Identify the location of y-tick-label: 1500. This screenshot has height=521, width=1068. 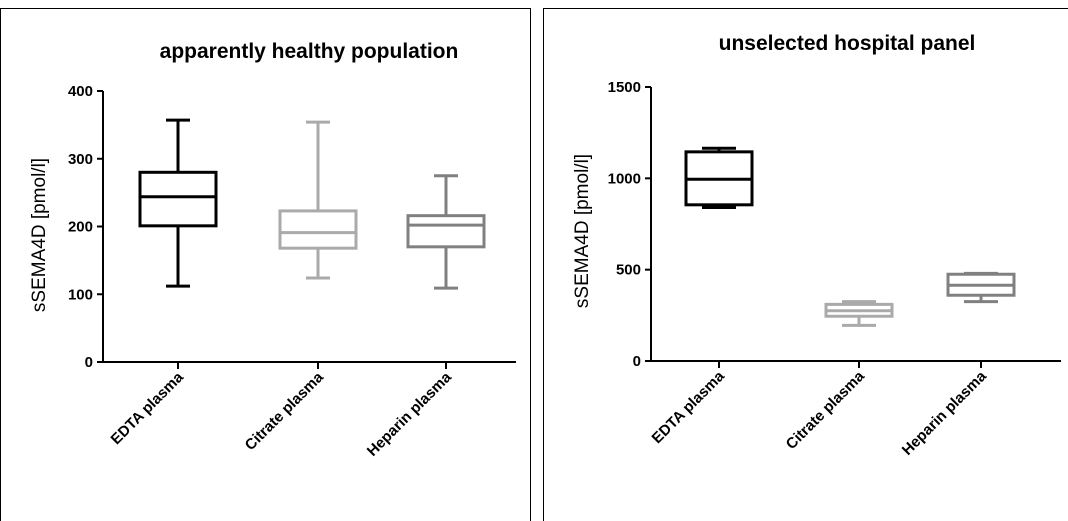
(624, 87).